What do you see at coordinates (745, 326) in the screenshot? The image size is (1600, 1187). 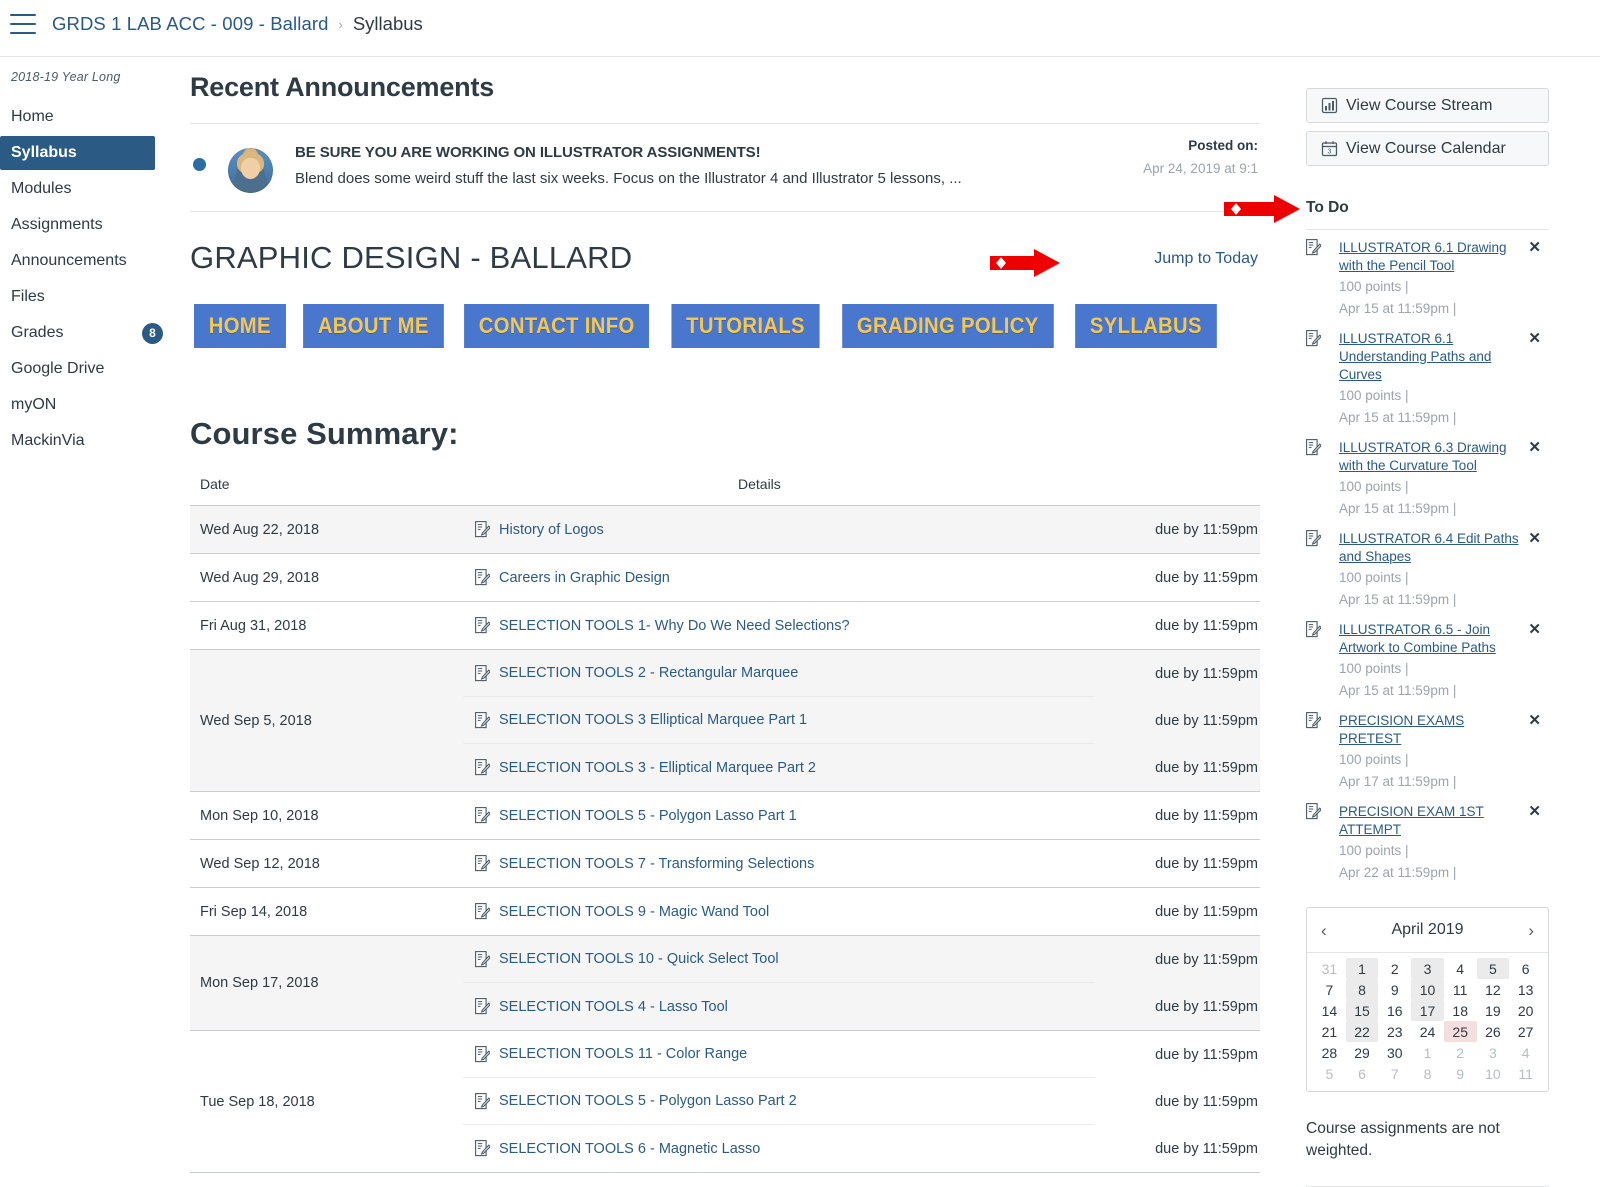 I see `banner-button-tutorials: TUTORIALS` at bounding box center [745, 326].